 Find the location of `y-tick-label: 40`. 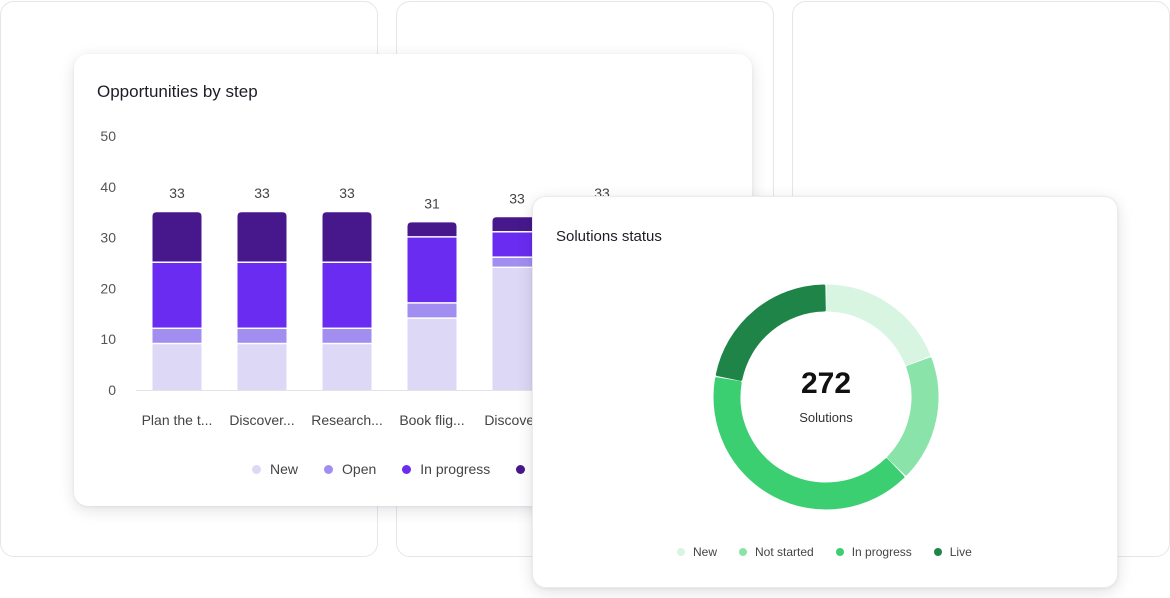

y-tick-label: 40 is located at coordinates (108, 187).